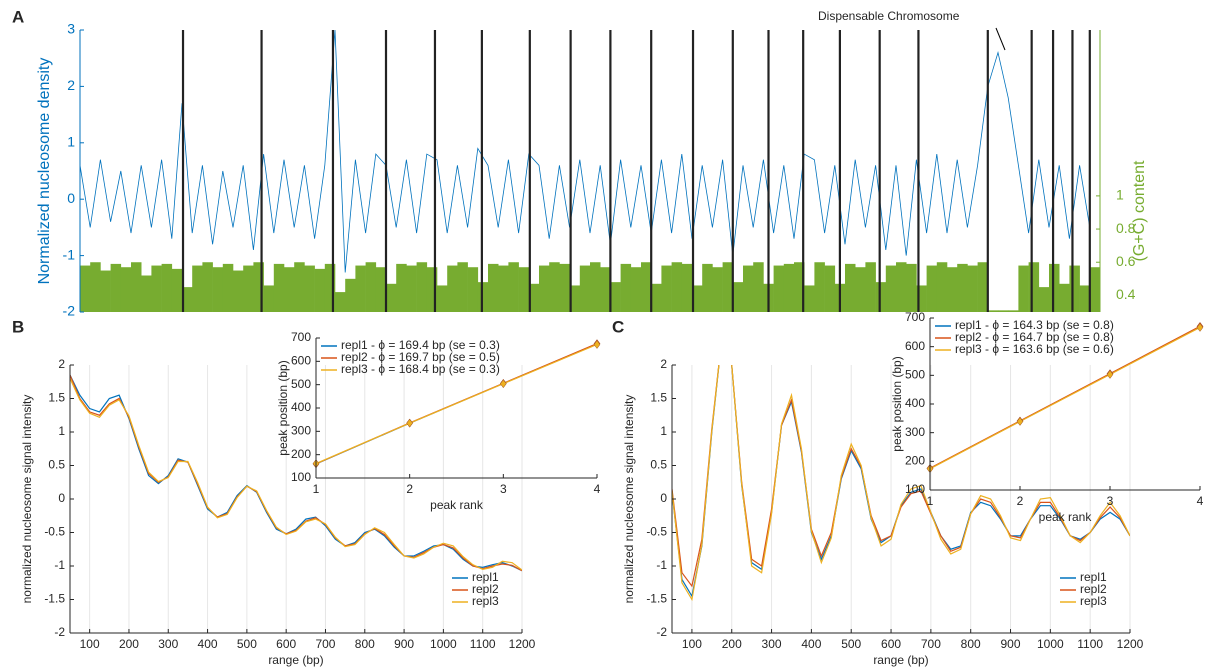 The image size is (1215, 672). What do you see at coordinates (71, 29) in the screenshot?
I see `y-tick-label: 3` at bounding box center [71, 29].